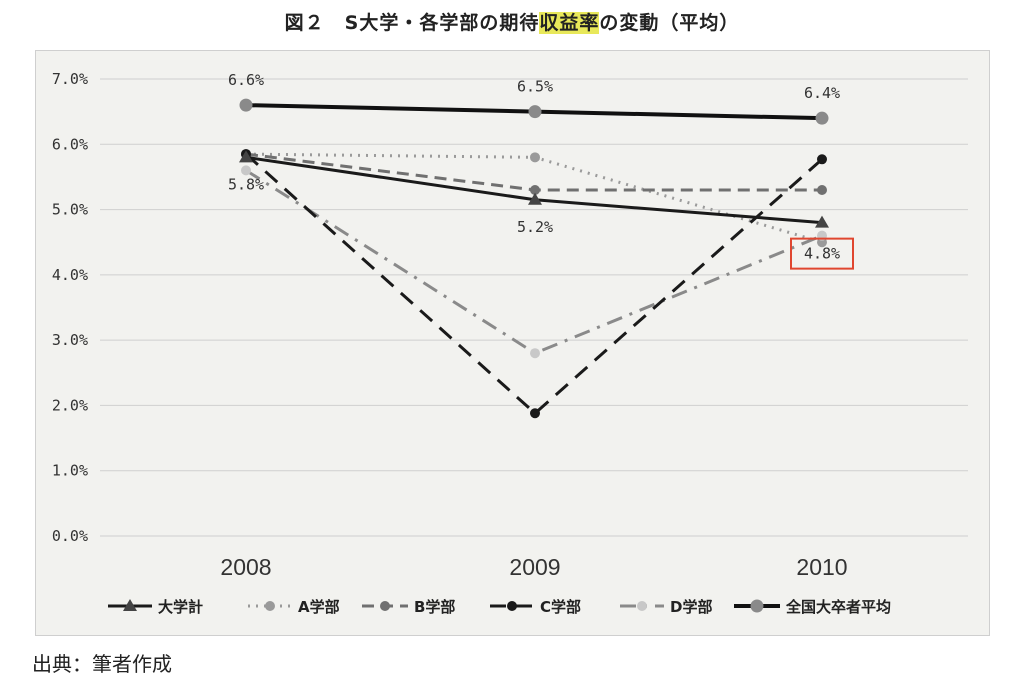 The image size is (1024, 694). Describe the element at coordinates (70, 210) in the screenshot. I see `y-tick-label: 5.0%` at that location.